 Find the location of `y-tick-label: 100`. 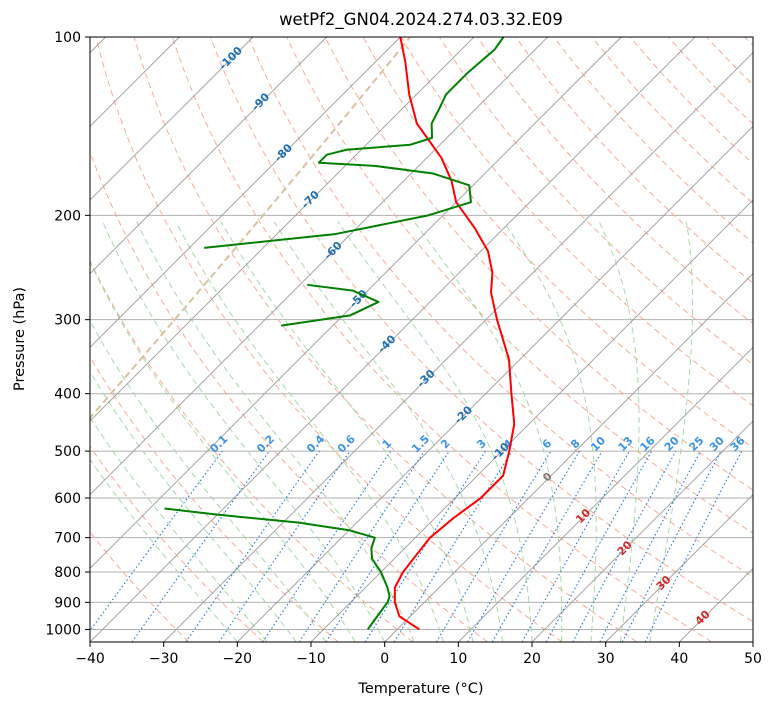

y-tick-label: 100 is located at coordinates (67, 38).